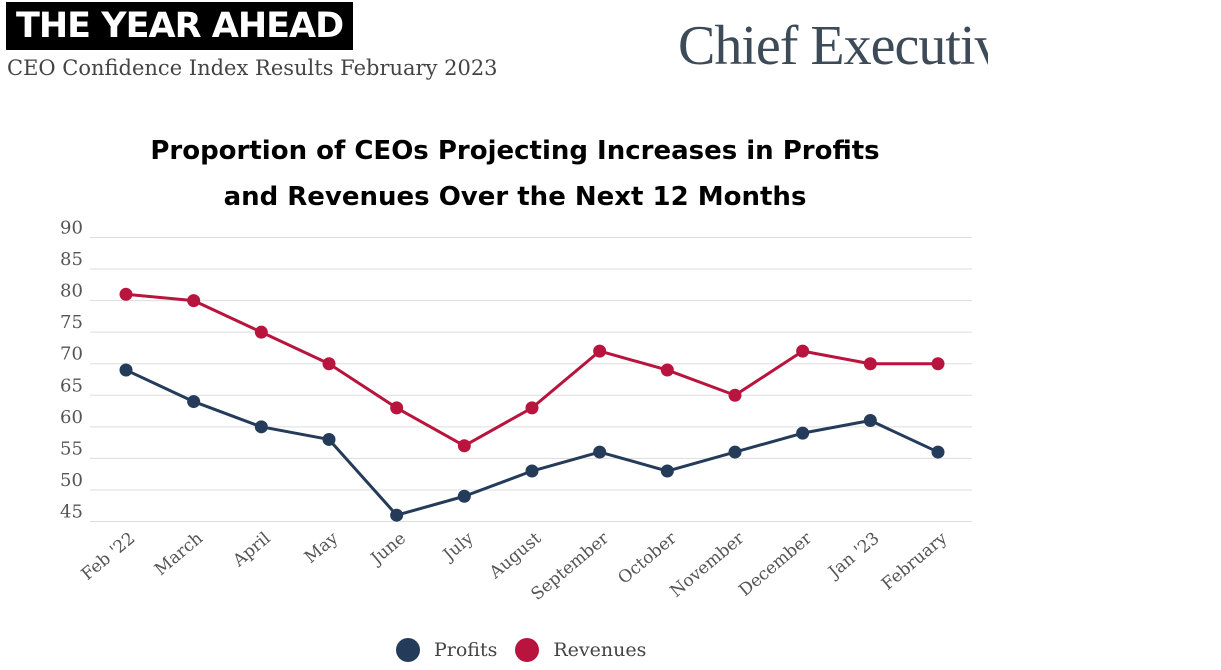 This screenshot has width=1221, height=670. Describe the element at coordinates (71, 291) in the screenshot. I see `y-tick-label: 80` at that location.